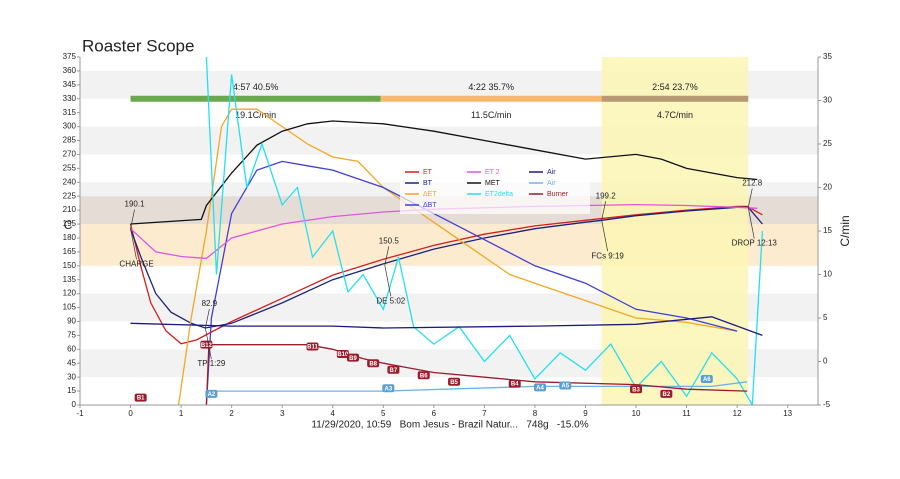 The height and width of the screenshot is (479, 900). I want to click on phase-rate-label: 11.5C/min, so click(491, 115).